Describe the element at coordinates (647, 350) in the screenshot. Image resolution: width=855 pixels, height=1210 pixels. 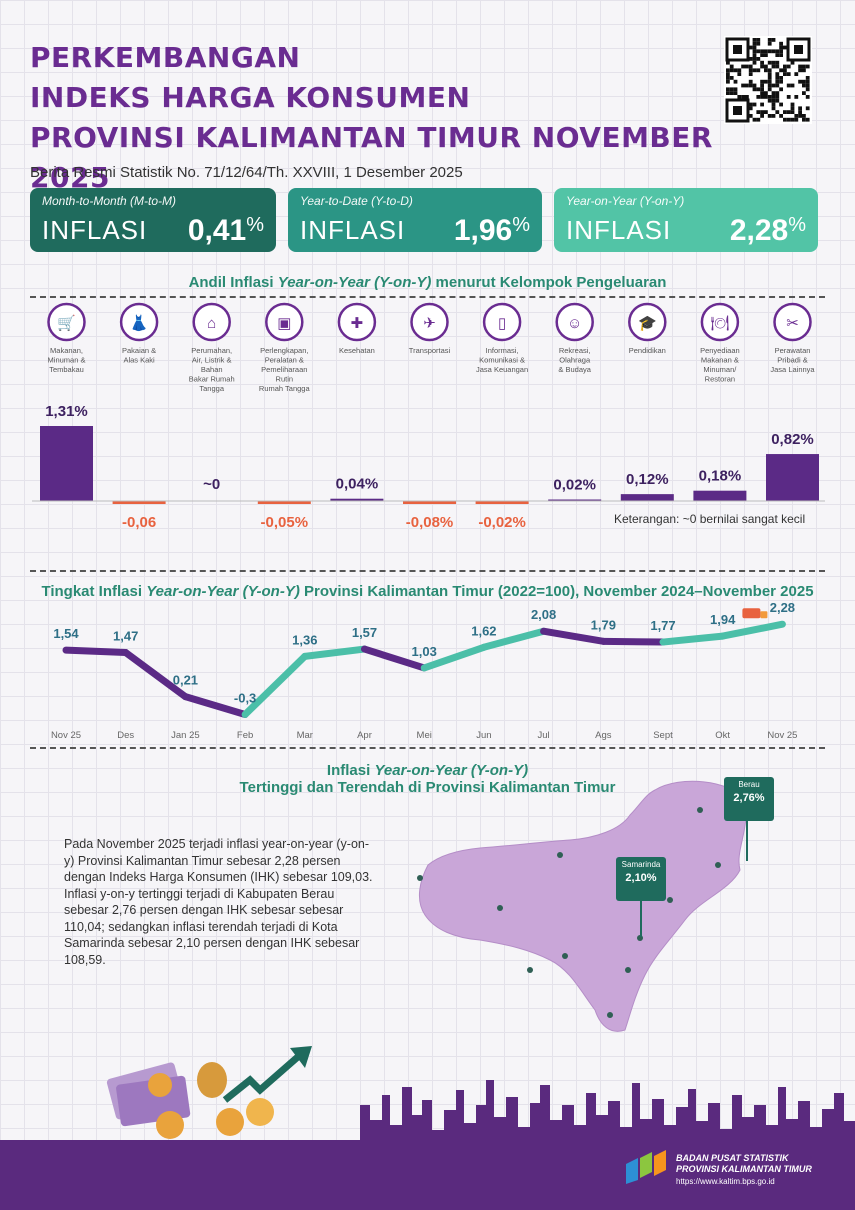
I see `category-label: Pendidikan` at that location.